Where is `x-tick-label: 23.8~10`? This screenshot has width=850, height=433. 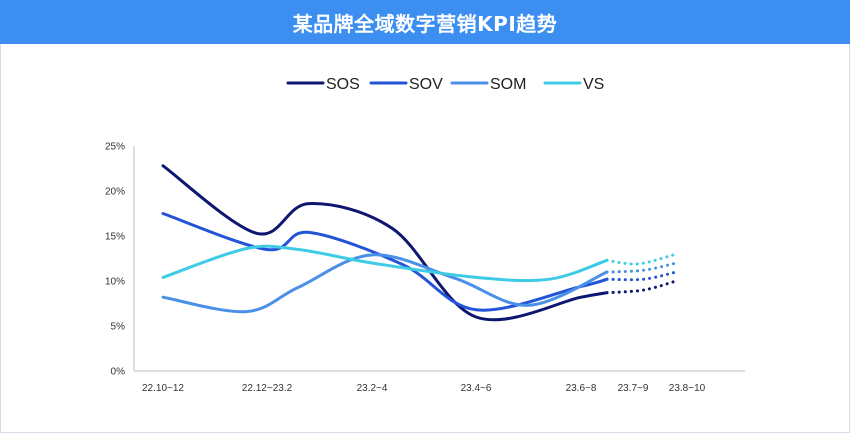
x-tick-label: 23.8~10 is located at coordinates (687, 388).